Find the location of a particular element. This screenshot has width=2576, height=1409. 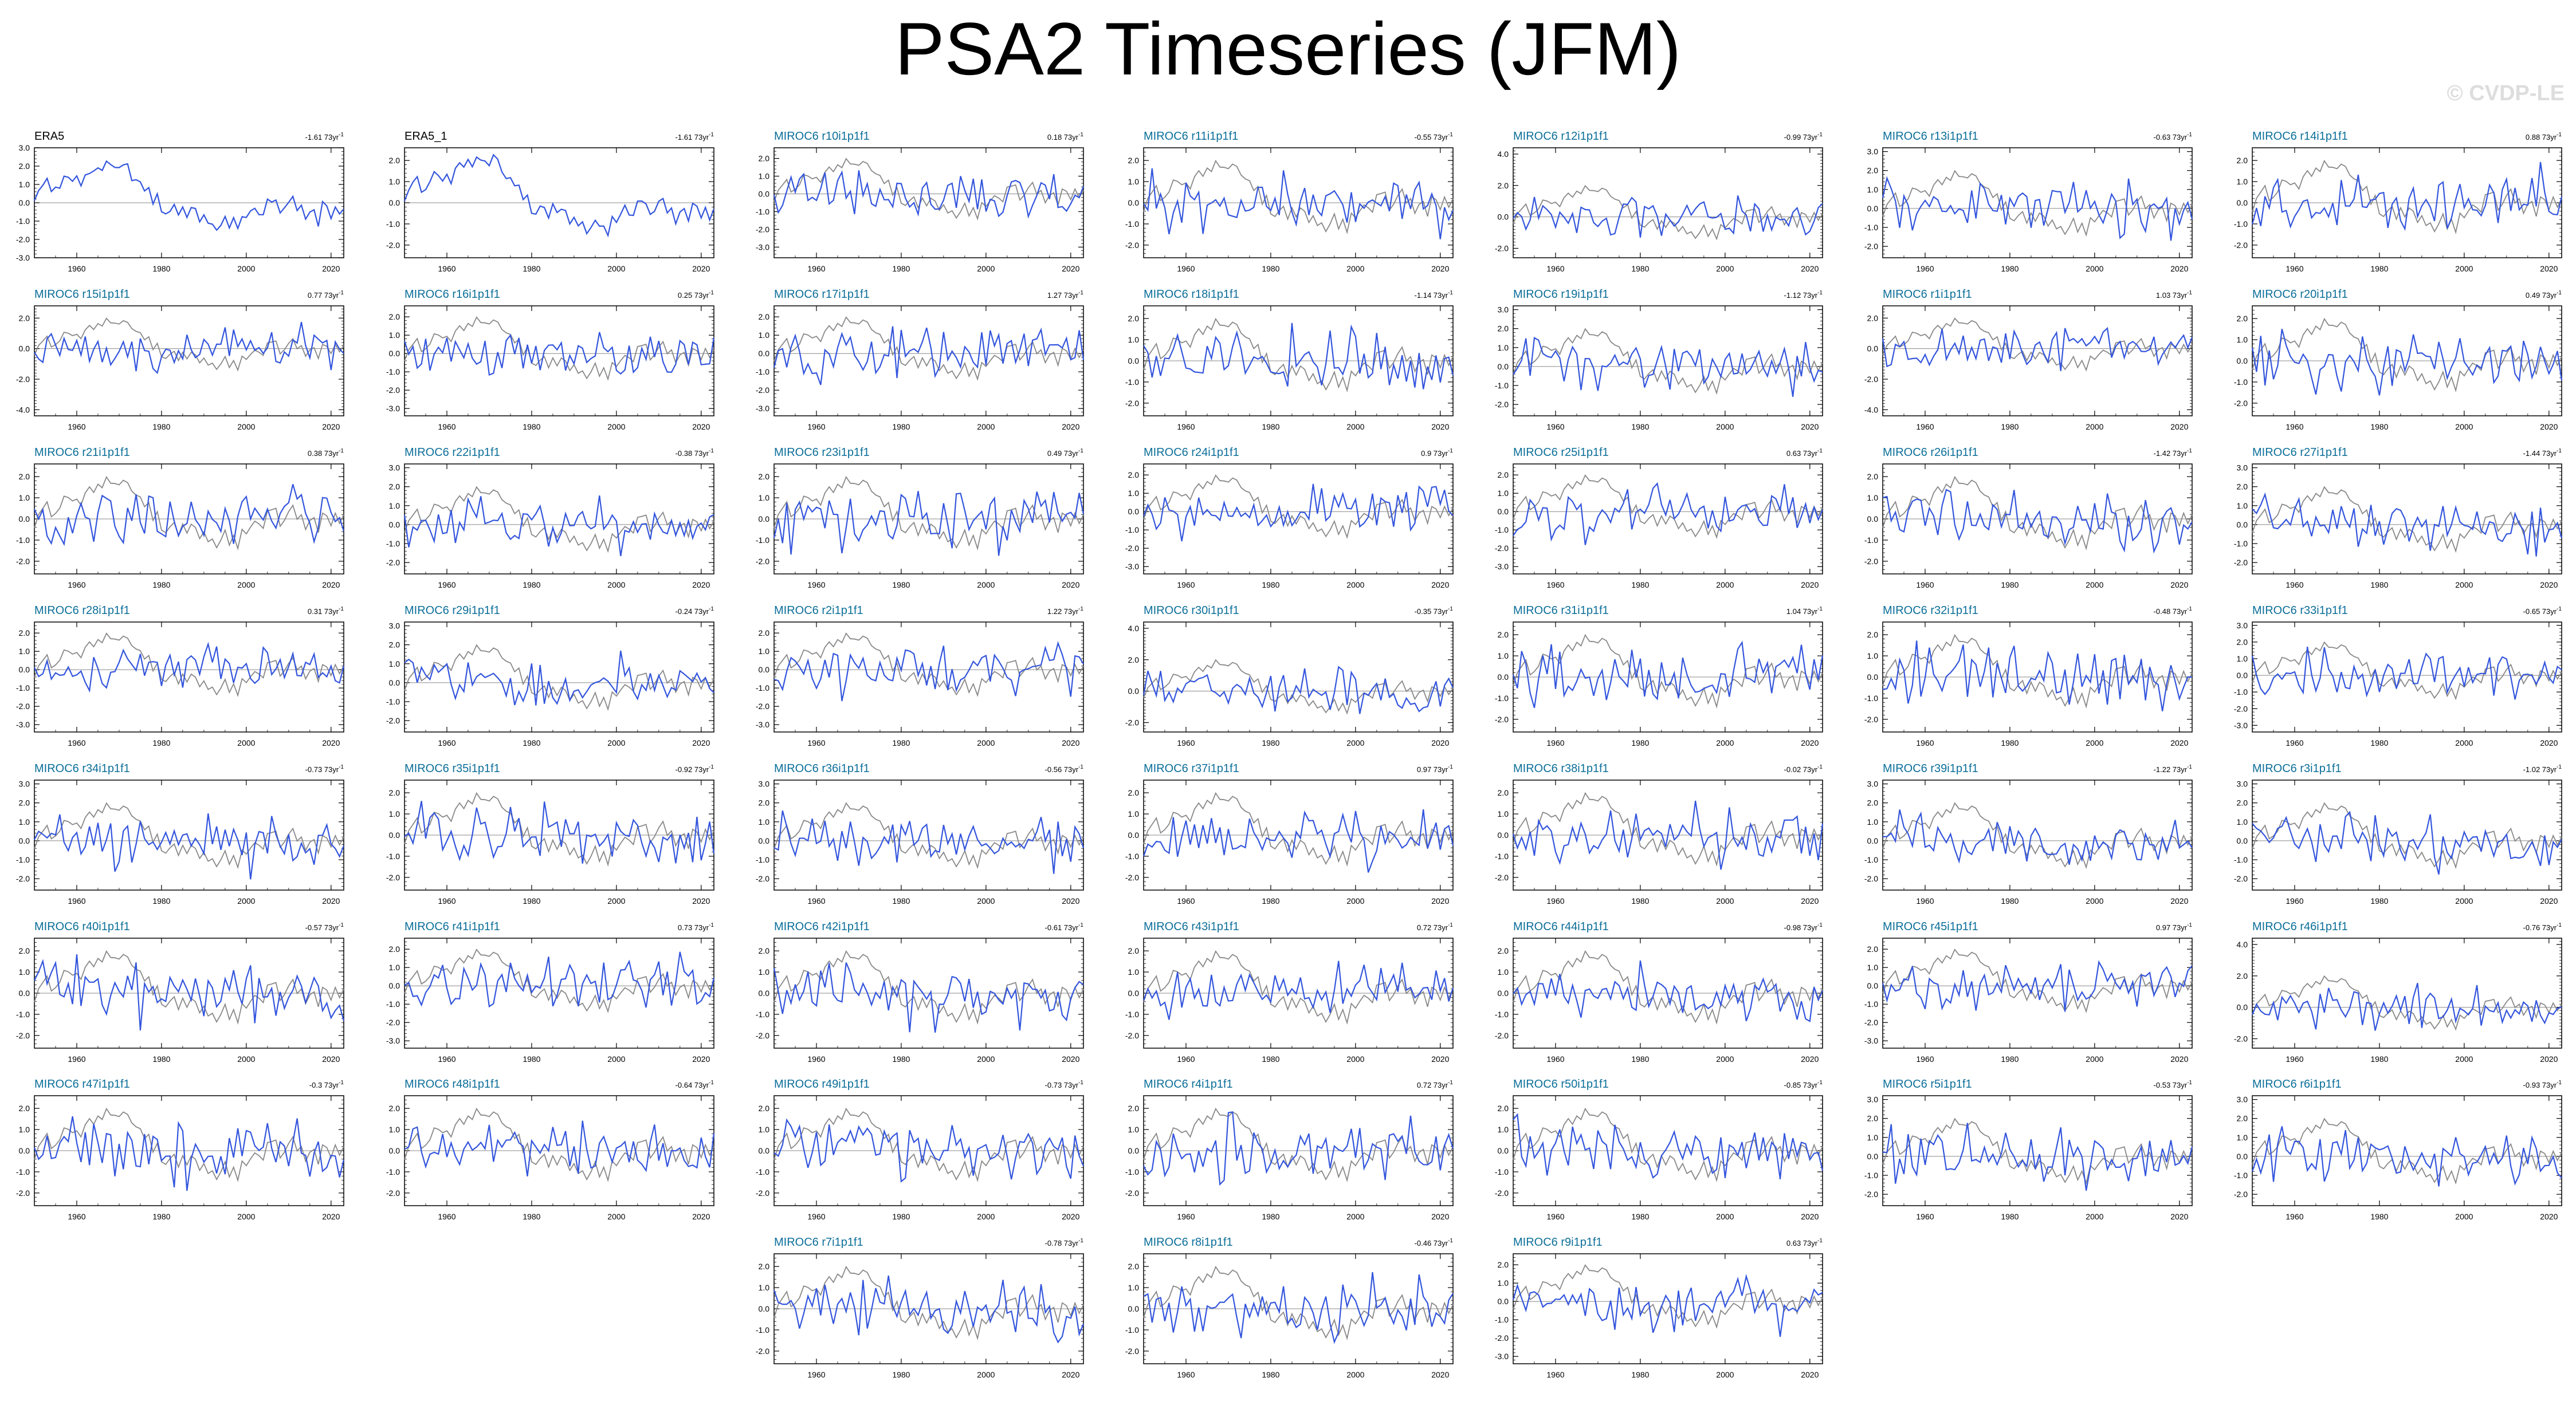

panel-trend: -0.24 73yr-1 is located at coordinates (695, 611).